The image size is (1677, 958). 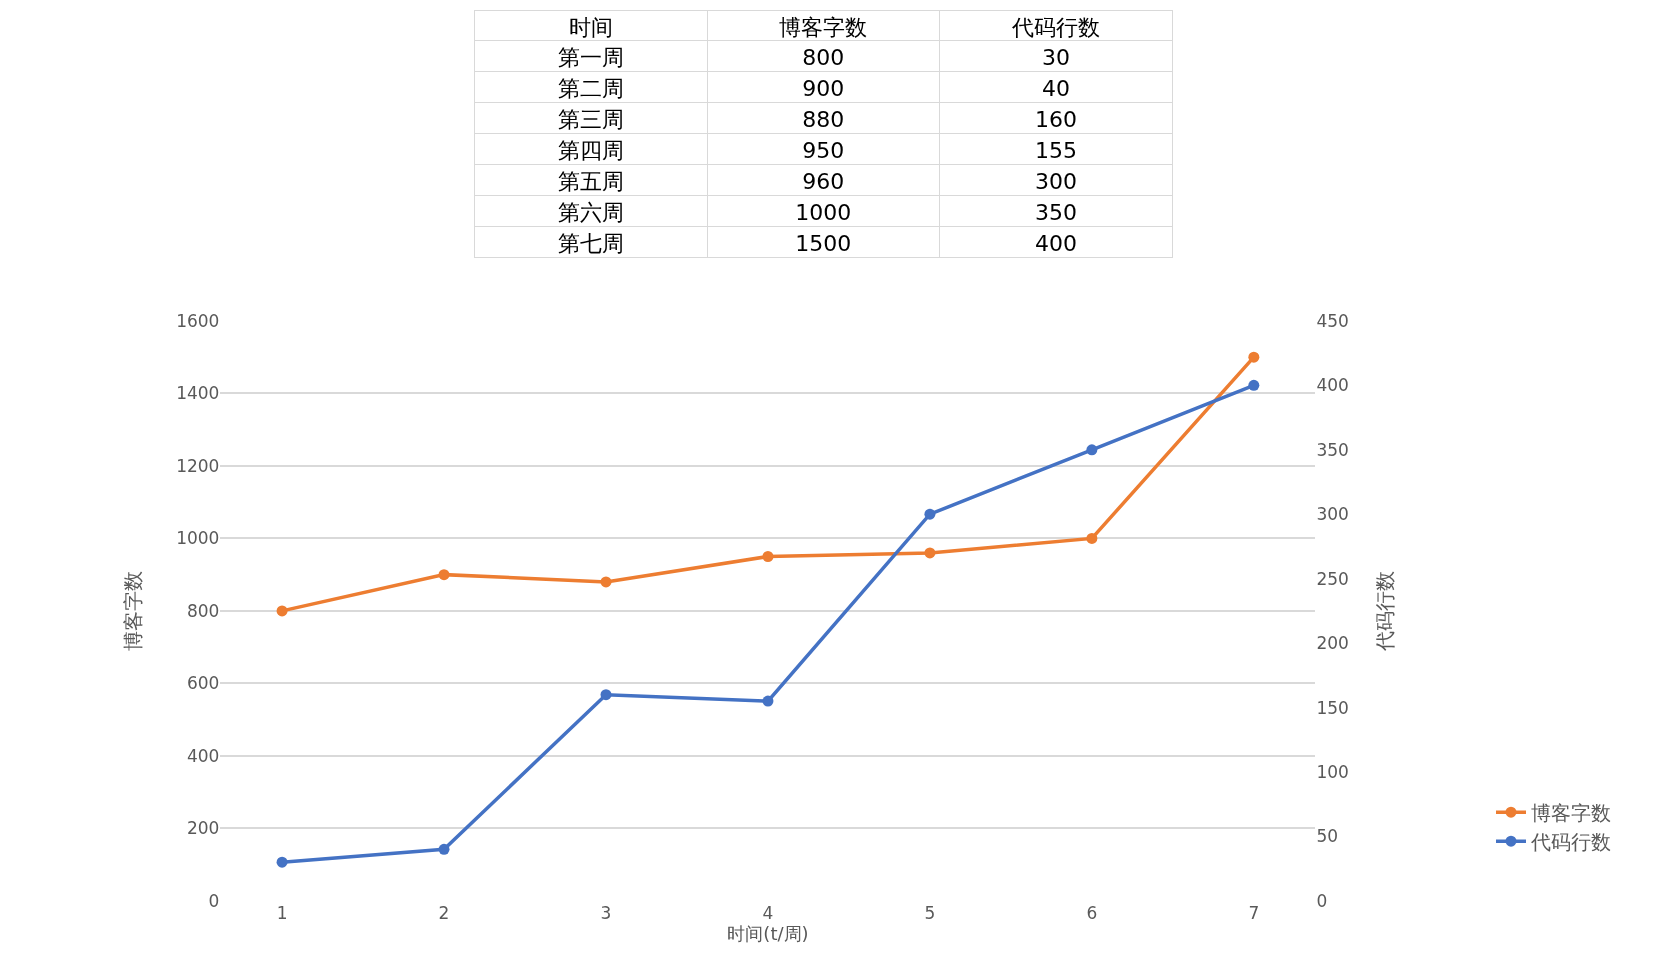 What do you see at coordinates (1322, 900) in the screenshot?
I see `y2-tick-label: 0` at bounding box center [1322, 900].